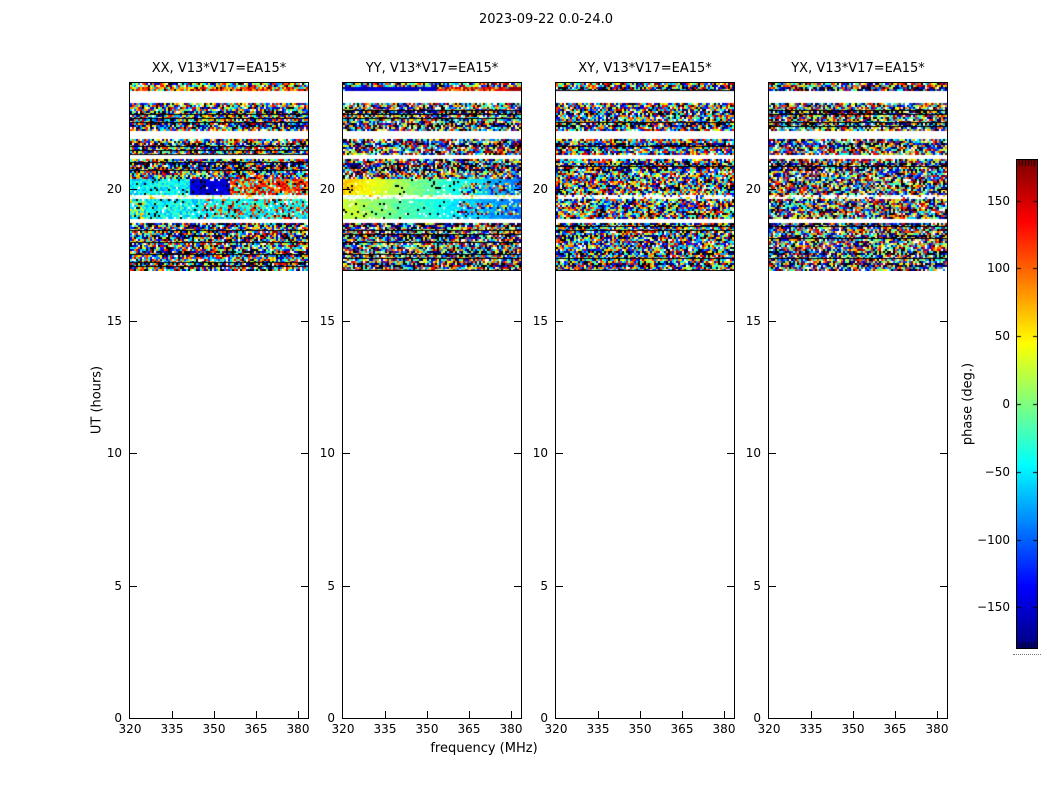 This screenshot has height=800, width=1050. Describe the element at coordinates (1002, 336) in the screenshot. I see `colorbar-tick-label: 50` at that location.